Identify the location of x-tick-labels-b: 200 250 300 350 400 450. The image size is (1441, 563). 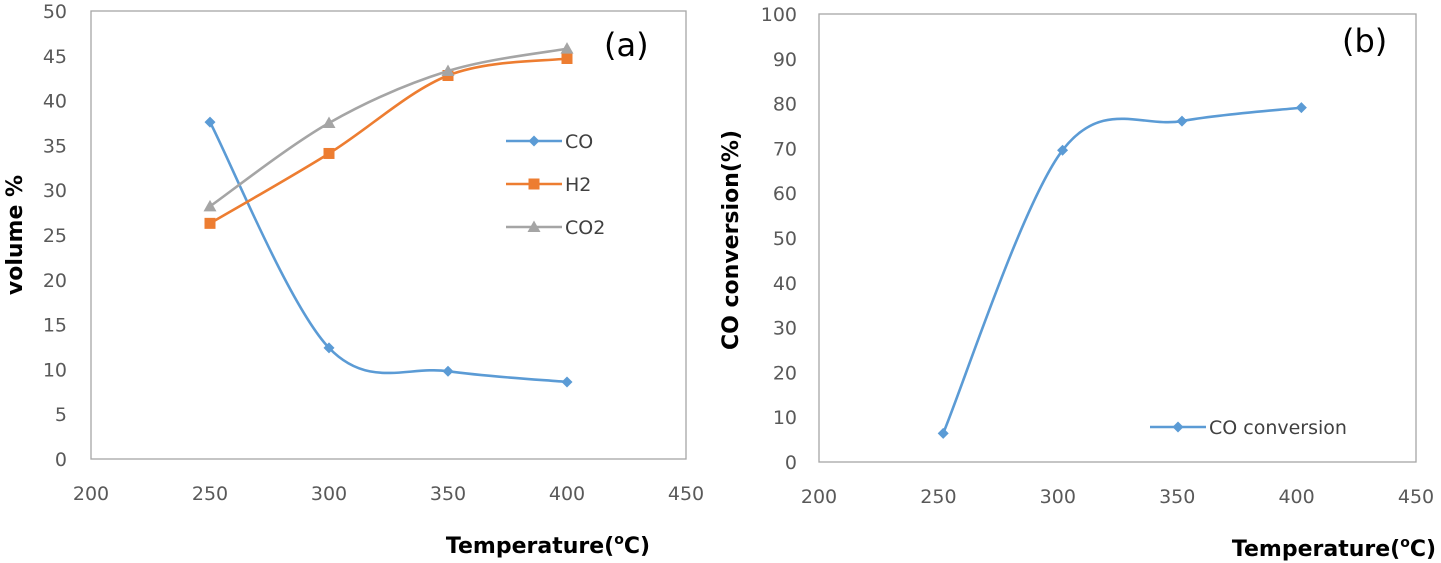
(1117, 497).